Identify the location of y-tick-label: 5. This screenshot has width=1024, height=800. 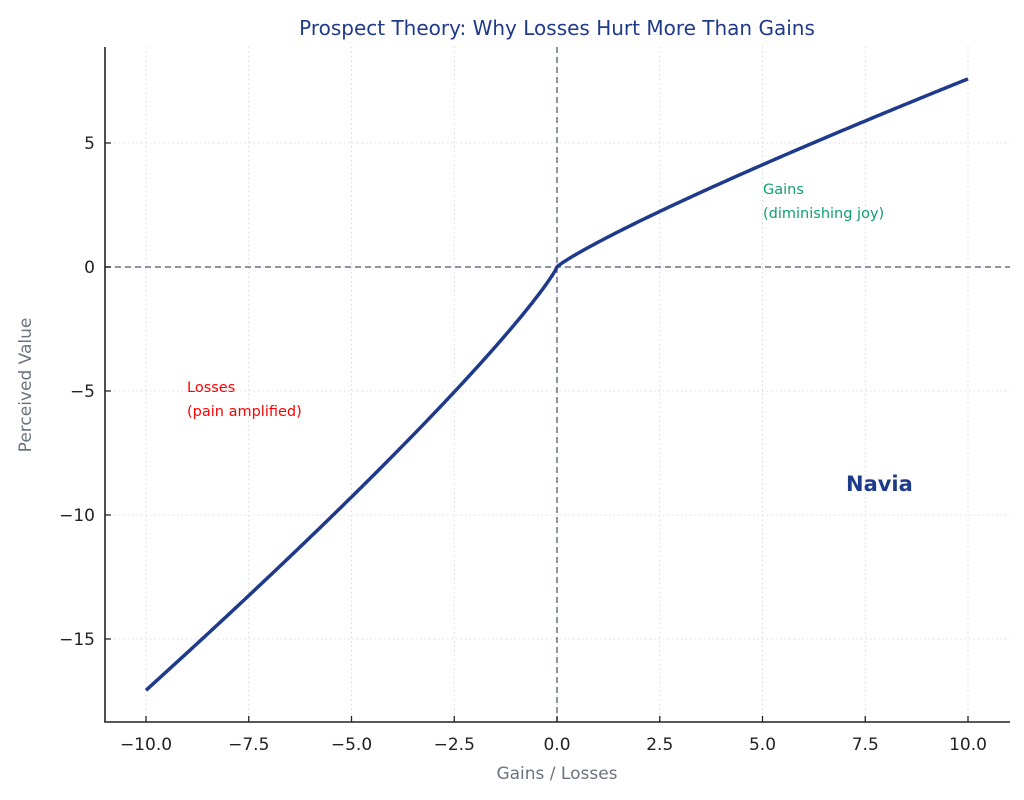
(89, 144).